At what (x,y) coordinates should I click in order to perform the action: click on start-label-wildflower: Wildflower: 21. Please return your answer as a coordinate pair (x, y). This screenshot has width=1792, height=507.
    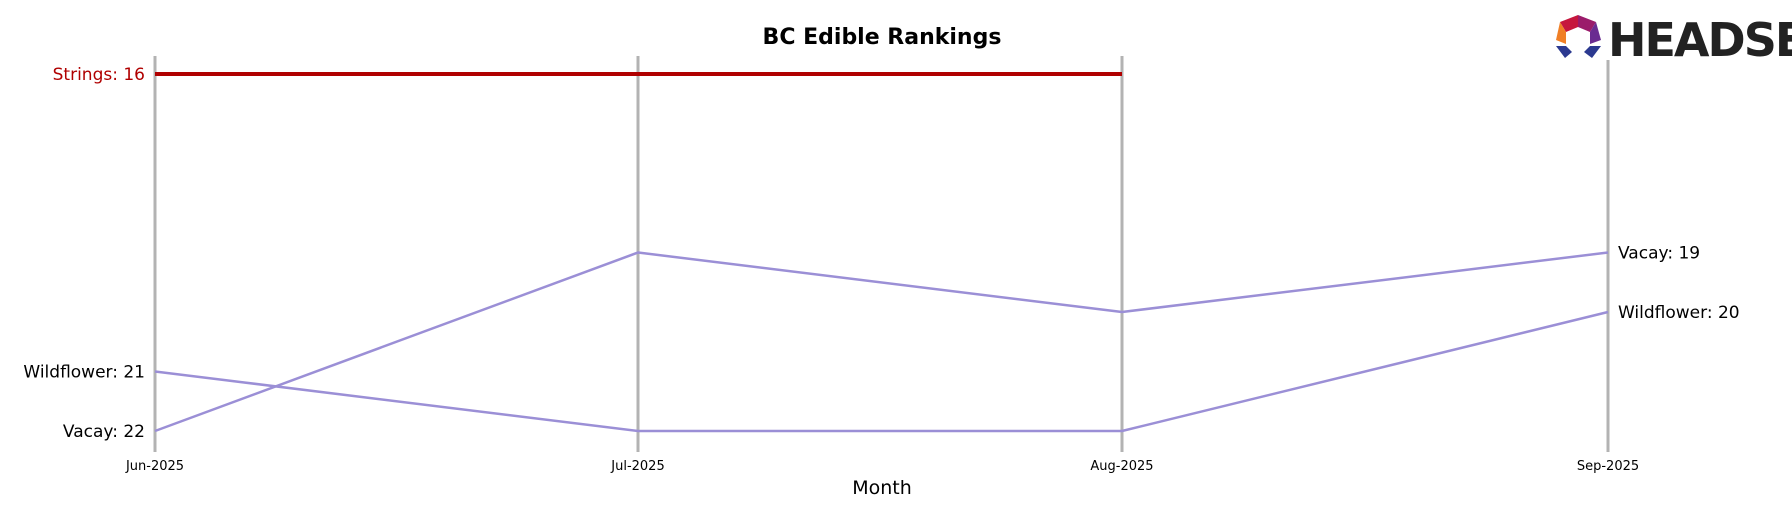
    Looking at the image, I should click on (84, 373).